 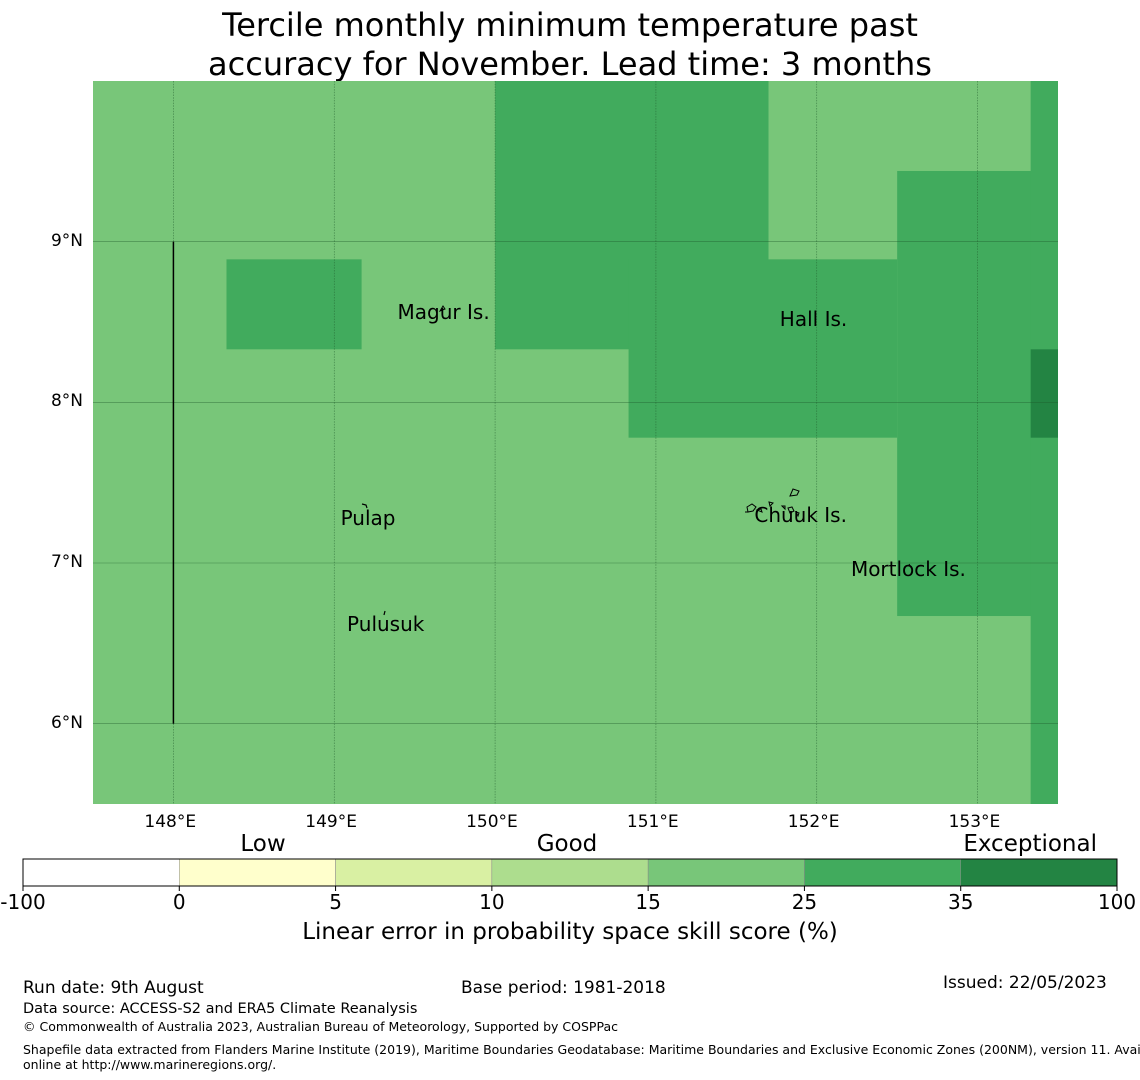 What do you see at coordinates (150, 1064) in the screenshot?
I see `shapefile-credit-line-2: online at http://www.marineregions.org/.` at bounding box center [150, 1064].